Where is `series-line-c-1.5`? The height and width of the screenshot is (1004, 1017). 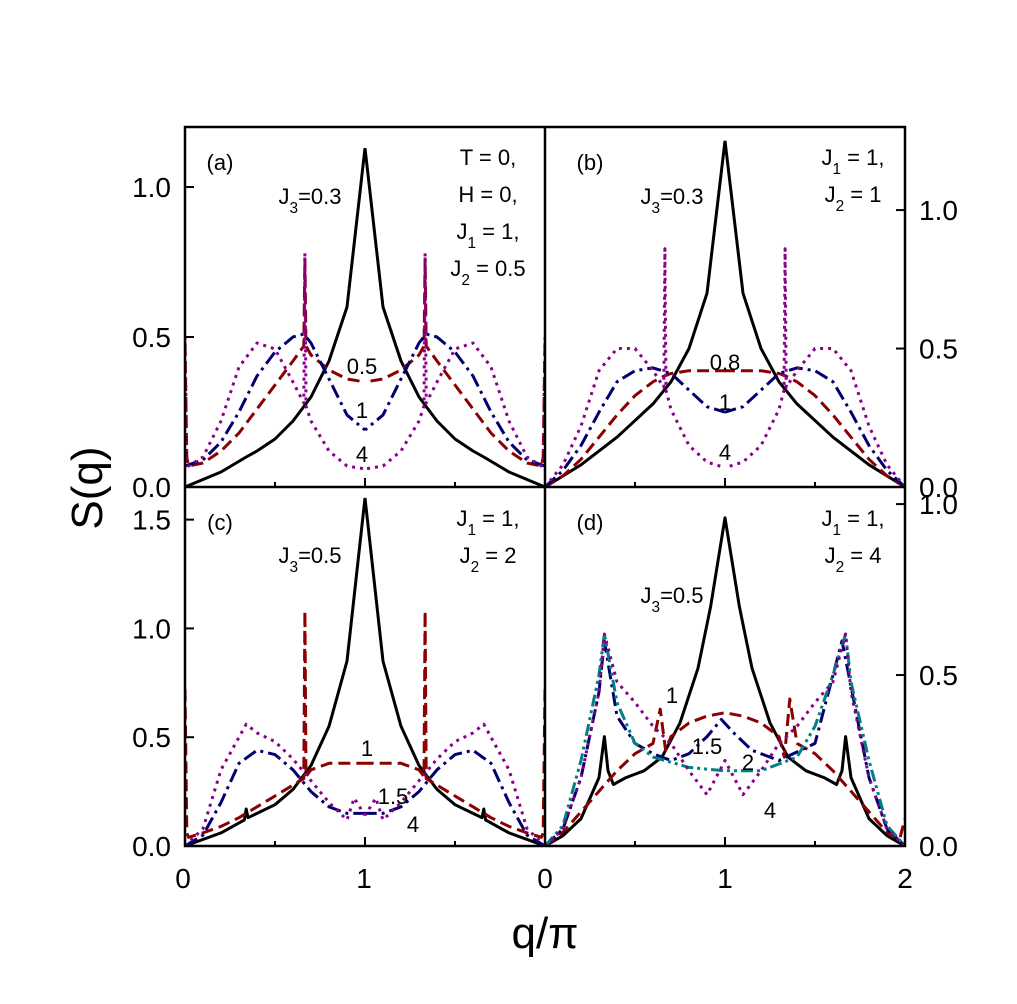
series-line-c-1.5 is located at coordinates (275, 797).